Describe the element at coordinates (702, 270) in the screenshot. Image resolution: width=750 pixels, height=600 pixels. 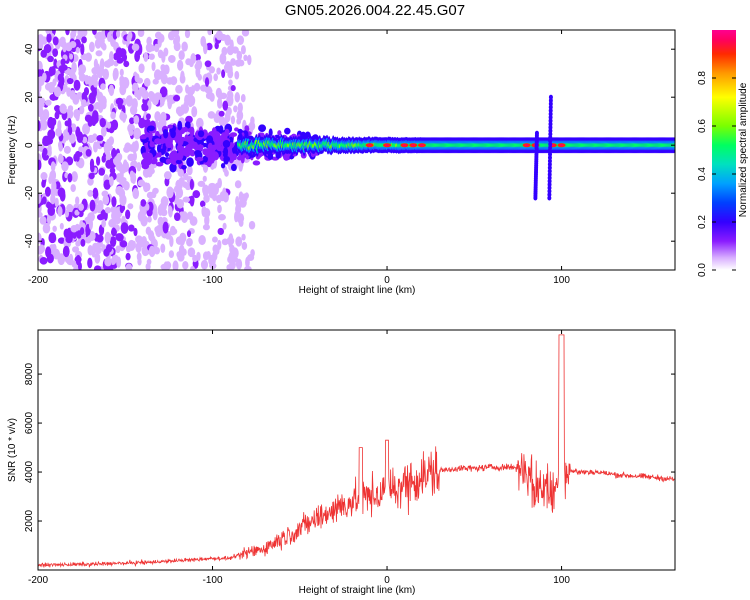
I see `colorbar-tick-label: 0.0` at that location.